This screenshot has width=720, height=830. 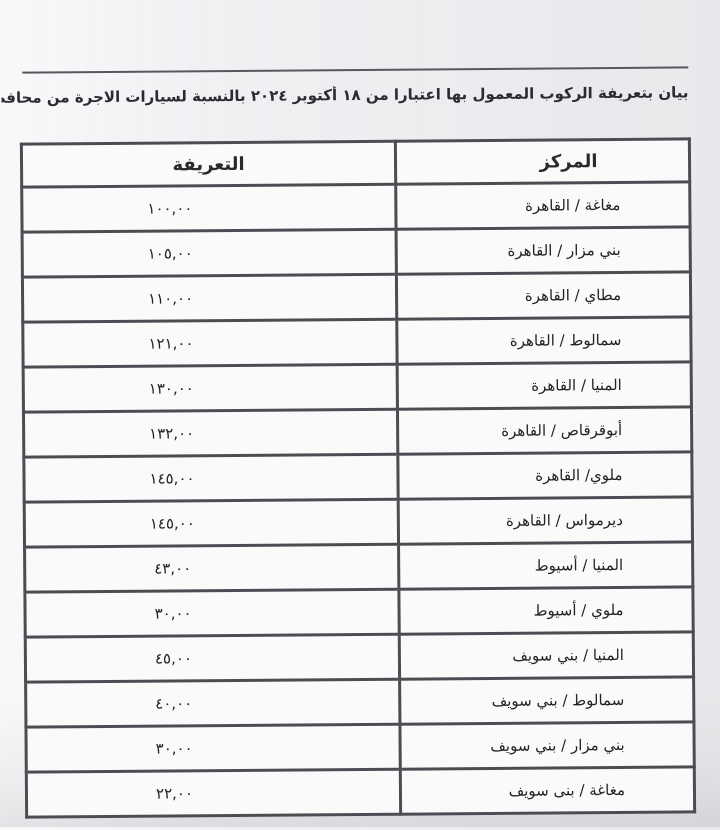 I want to click on route-cell: بني مزار / بني سويف, so click(x=547, y=745).